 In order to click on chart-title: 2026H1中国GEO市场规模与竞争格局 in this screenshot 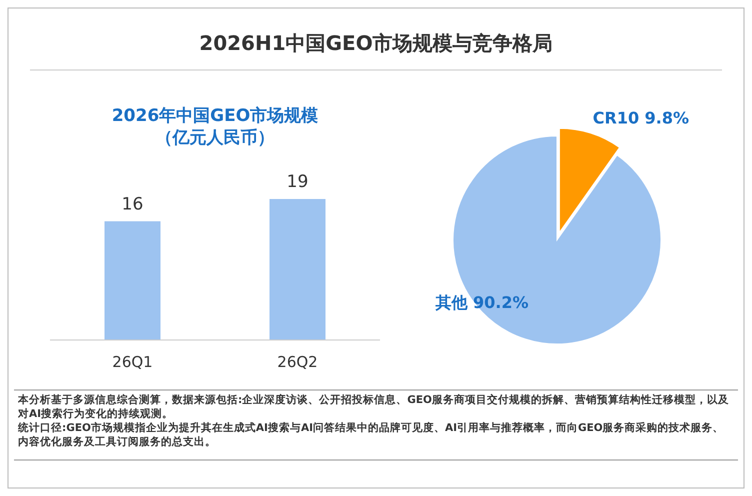, I will do `click(376, 43)`.